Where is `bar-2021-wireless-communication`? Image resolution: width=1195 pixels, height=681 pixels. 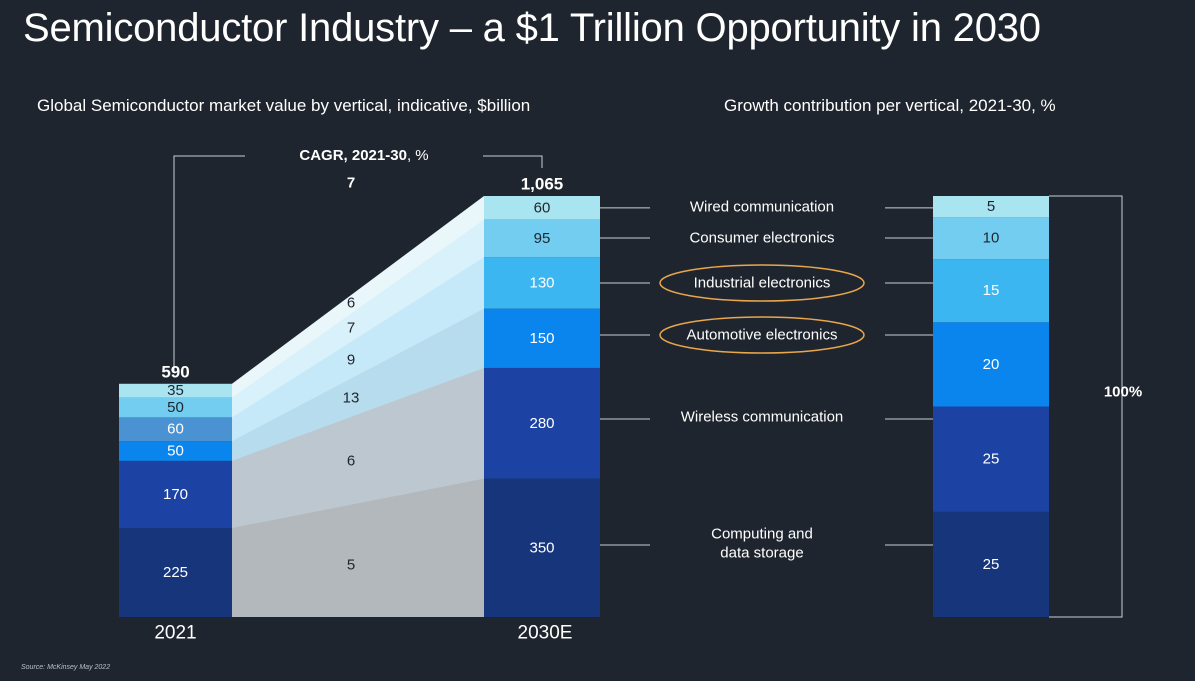 bar-2021-wireless-communication is located at coordinates (175, 494).